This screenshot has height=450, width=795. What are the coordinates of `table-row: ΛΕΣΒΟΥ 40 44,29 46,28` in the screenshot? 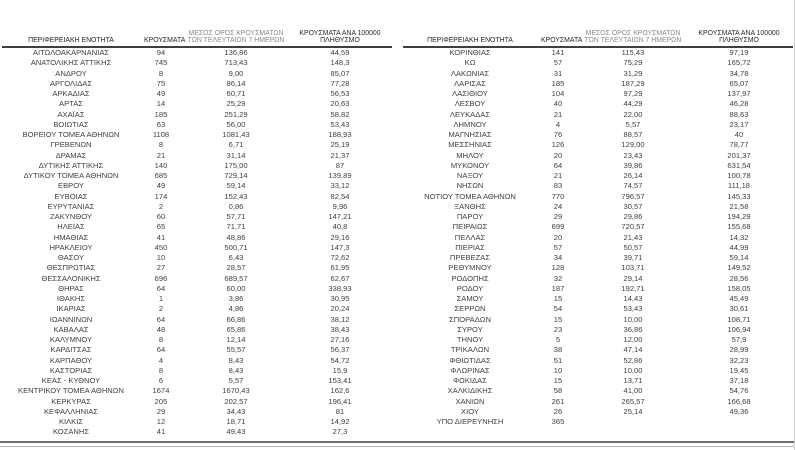 It's located at (598, 104).